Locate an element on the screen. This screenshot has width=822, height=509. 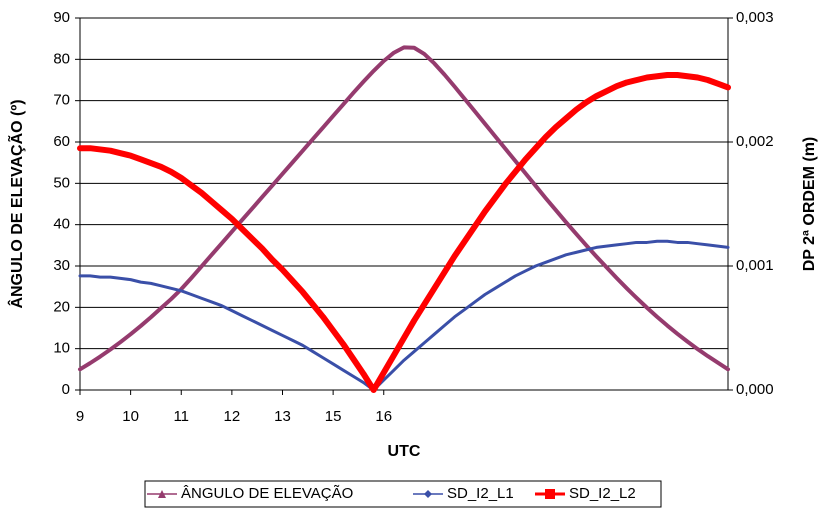
legend-label: SD_I2_L2 is located at coordinates (602, 493).